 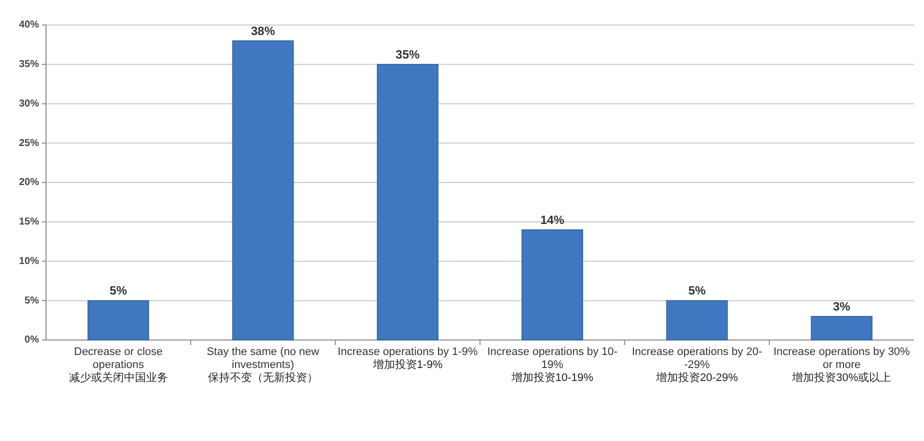 What do you see at coordinates (697, 365) in the screenshot?
I see `x-tick-label: Increase operations by 20--29% 增加投资20-29%` at bounding box center [697, 365].